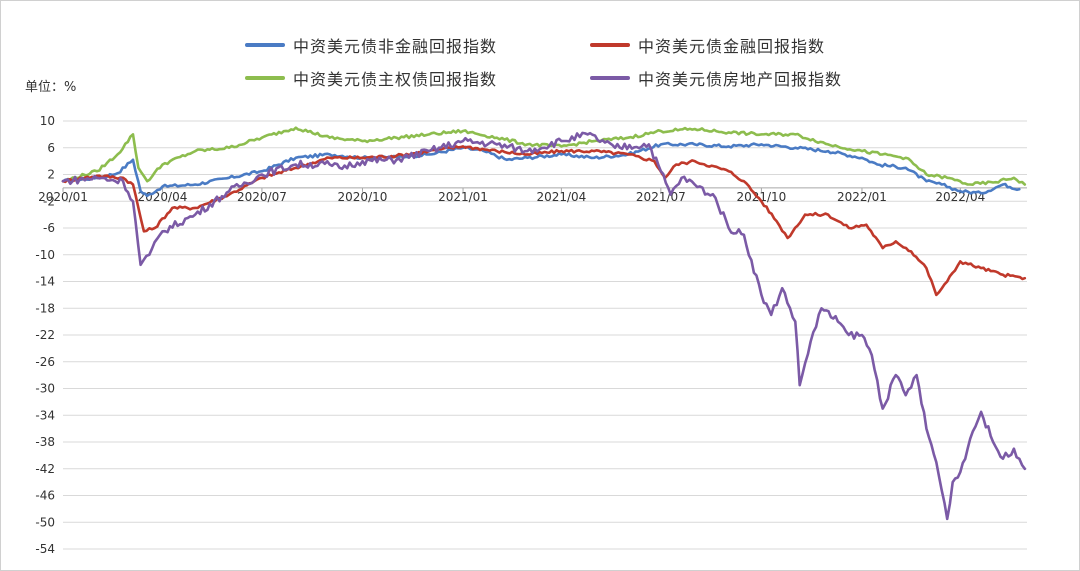 The width and height of the screenshot is (1080, 571). Describe the element at coordinates (49, 201) in the screenshot. I see `y-tick-label: -2` at that location.